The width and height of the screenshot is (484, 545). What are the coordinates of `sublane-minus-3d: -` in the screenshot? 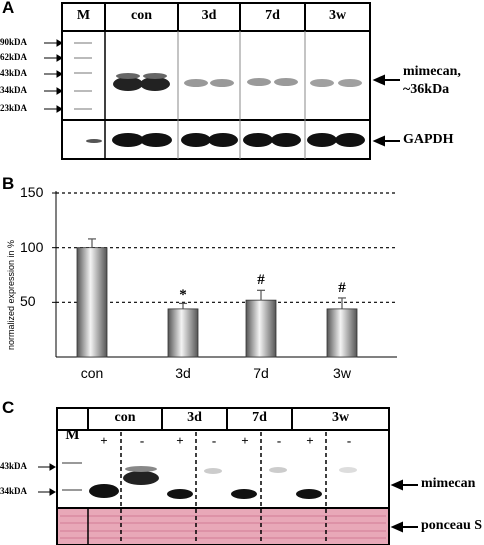 It's located at (214, 440).